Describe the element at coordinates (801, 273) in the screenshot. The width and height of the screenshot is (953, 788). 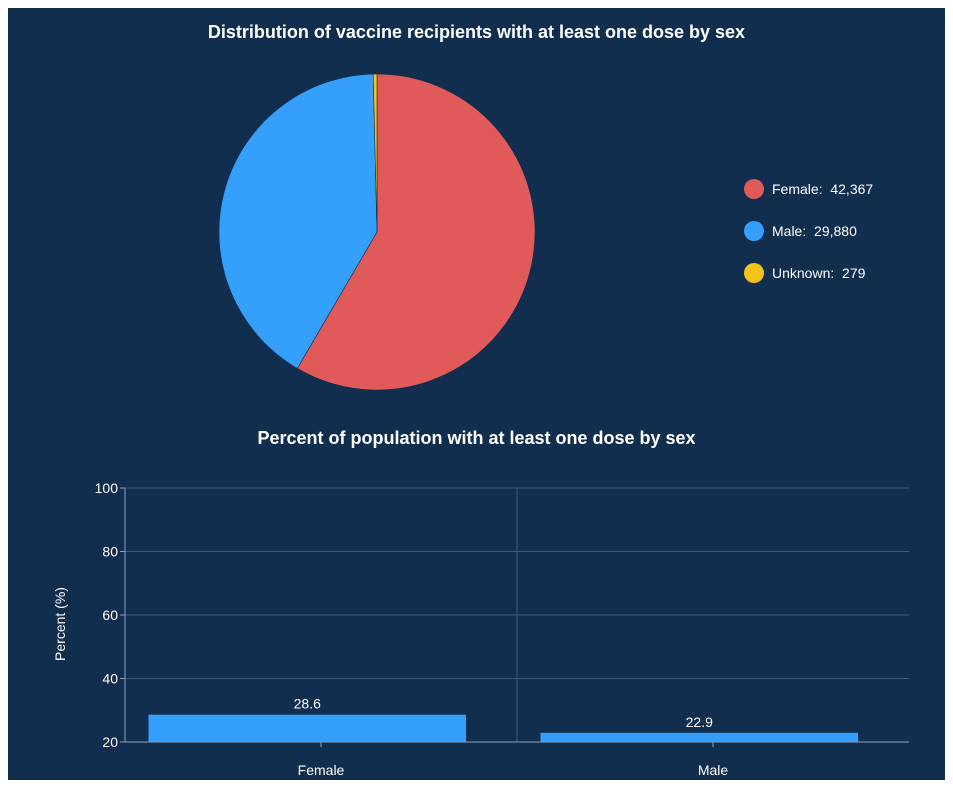
I see `legend-label-unknown: Unknown` at that location.